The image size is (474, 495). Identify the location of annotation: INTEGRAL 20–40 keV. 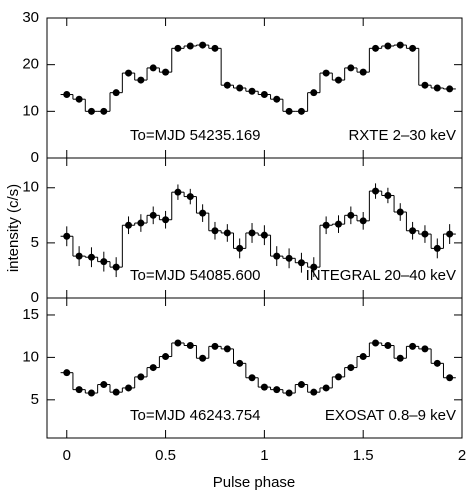
(381, 275).